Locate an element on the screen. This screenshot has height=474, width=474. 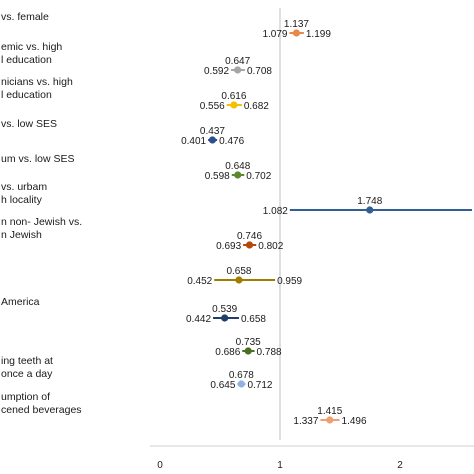
lower-ci-label: 0.686 is located at coordinates (227, 352).